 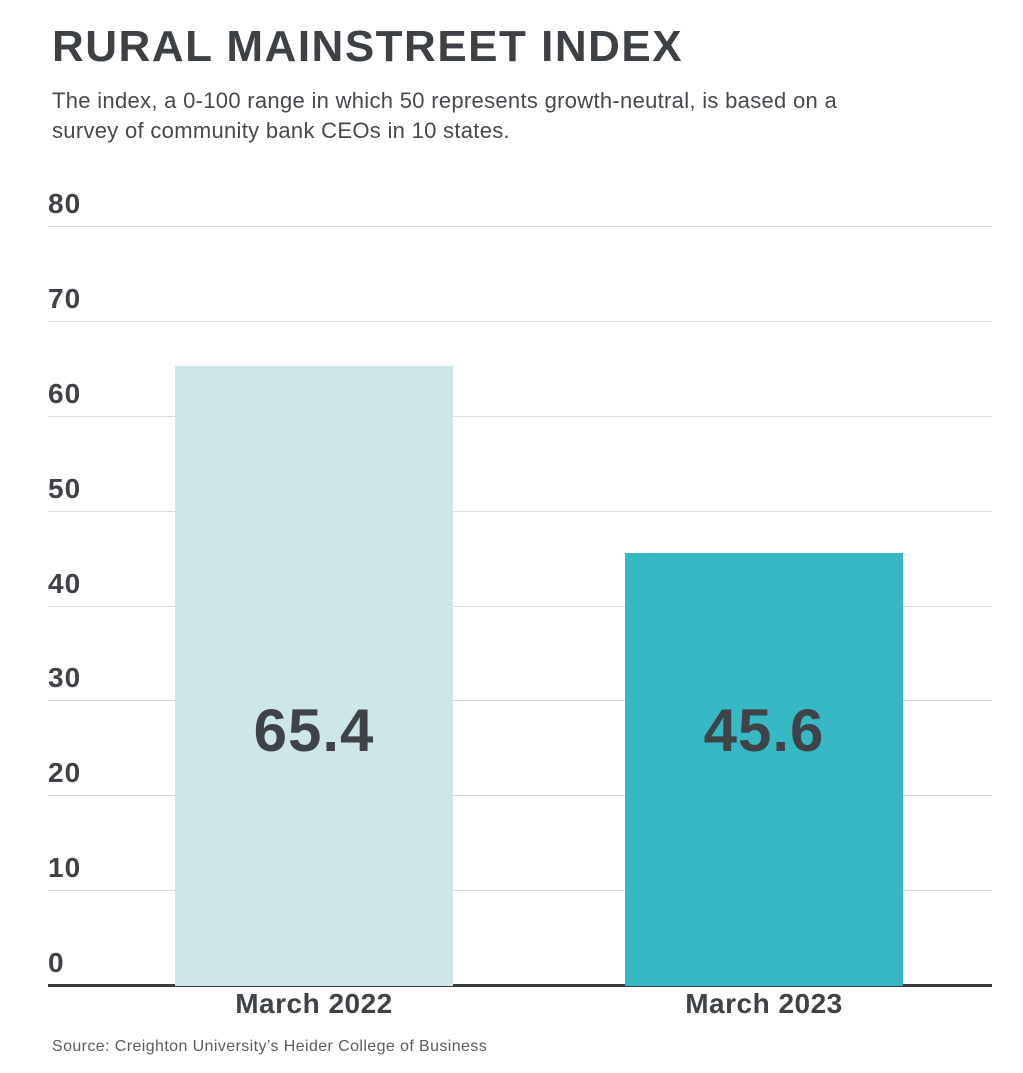 What do you see at coordinates (65, 583) in the screenshot?
I see `y-tick-label: 40` at bounding box center [65, 583].